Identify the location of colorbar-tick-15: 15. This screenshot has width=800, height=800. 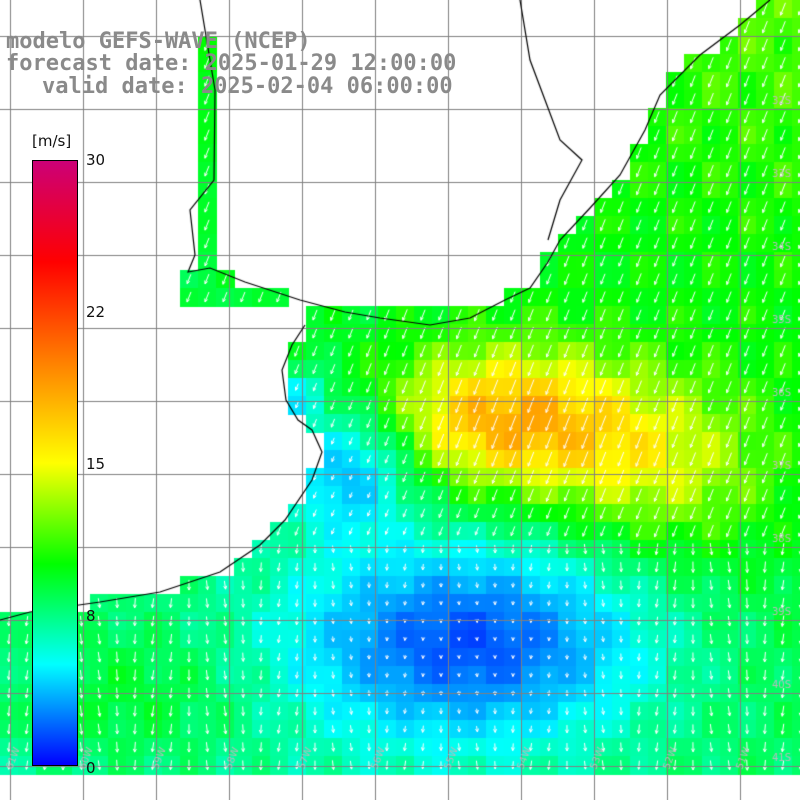
(96, 464).